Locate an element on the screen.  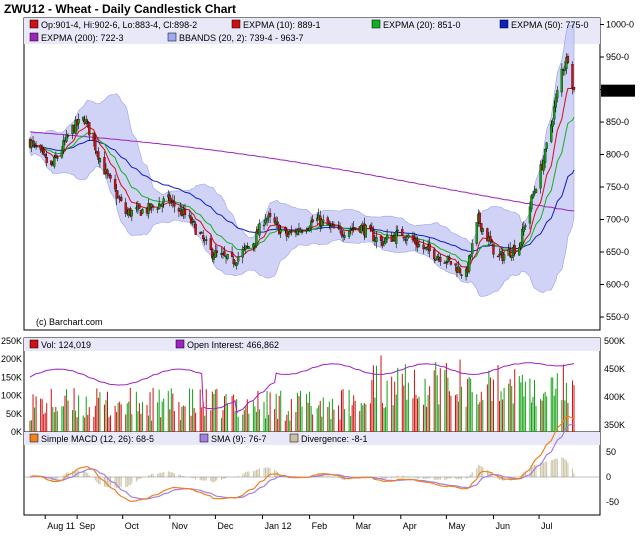
volume-legend-label: Open Interest: 466,862 is located at coordinates (233, 345).